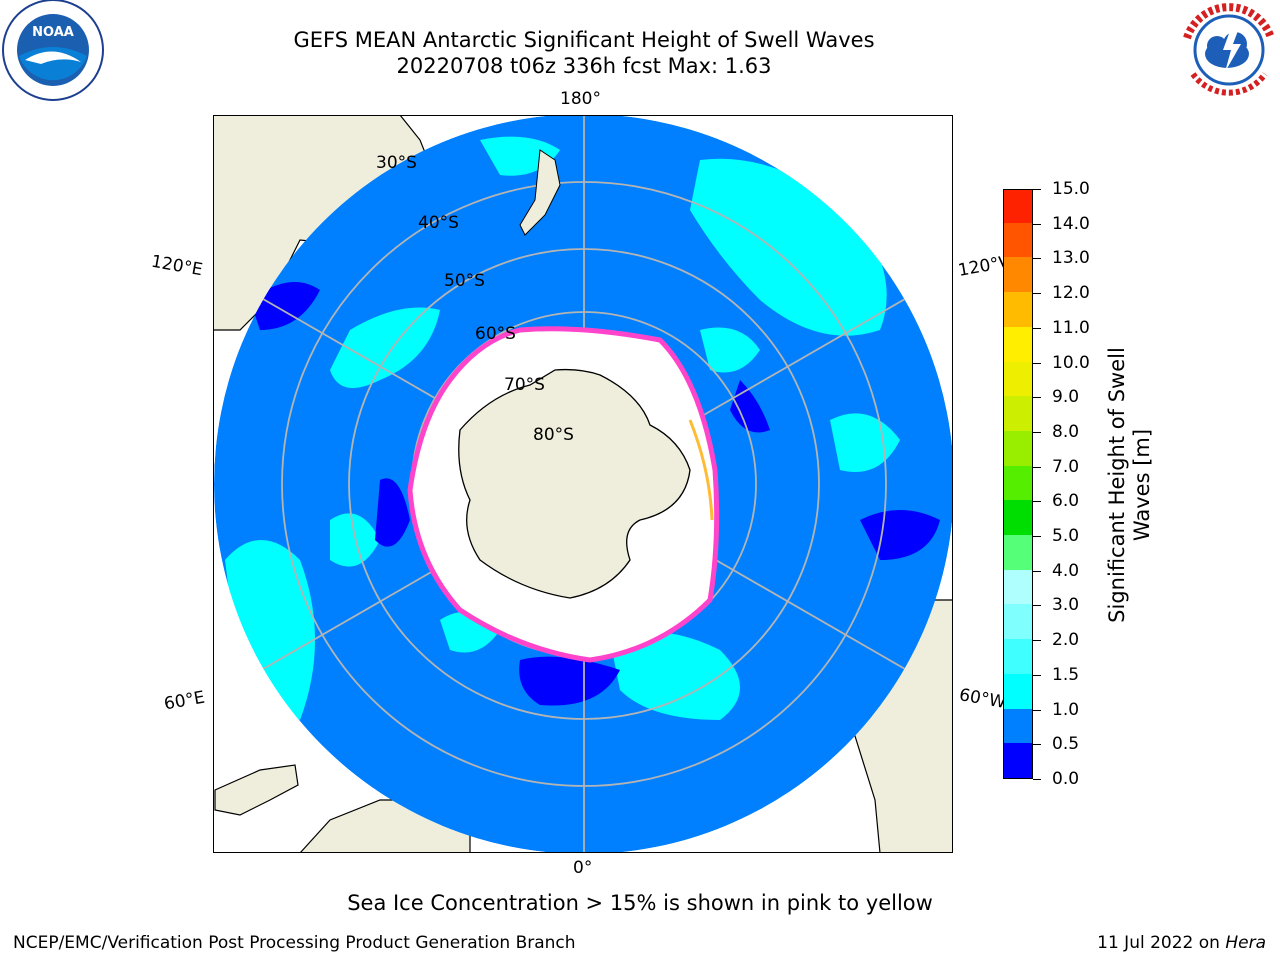 This screenshot has height=960, width=1280. I want to click on footer-date: 11 Jul 2022 on Hera, so click(1181, 943).